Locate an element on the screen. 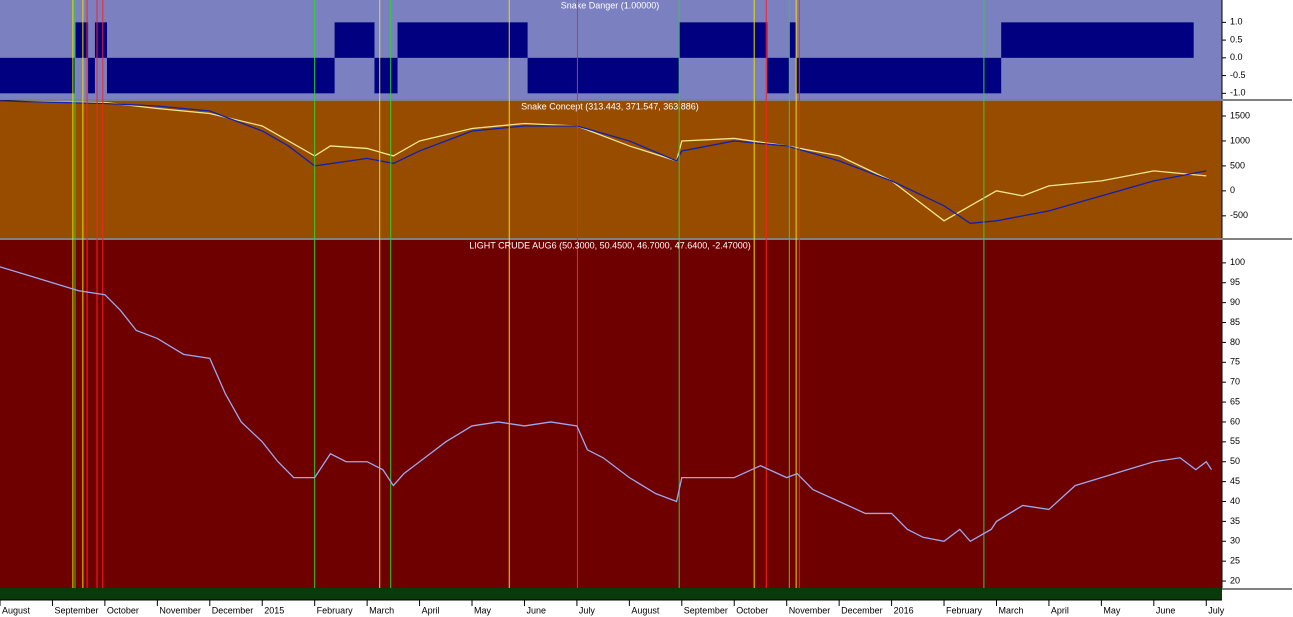 The height and width of the screenshot is (617, 1293). y-tick-label: 0.5 is located at coordinates (1236, 39).